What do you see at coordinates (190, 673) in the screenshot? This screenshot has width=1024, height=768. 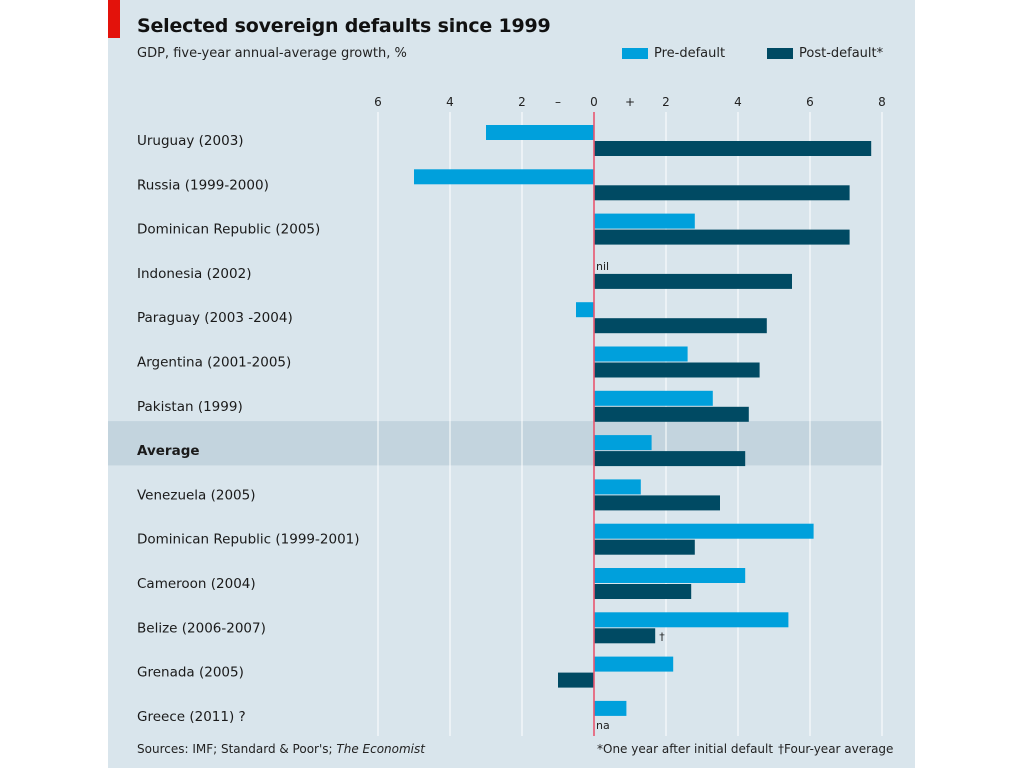 I see `category-label: Grenada (2005)` at bounding box center [190, 673].